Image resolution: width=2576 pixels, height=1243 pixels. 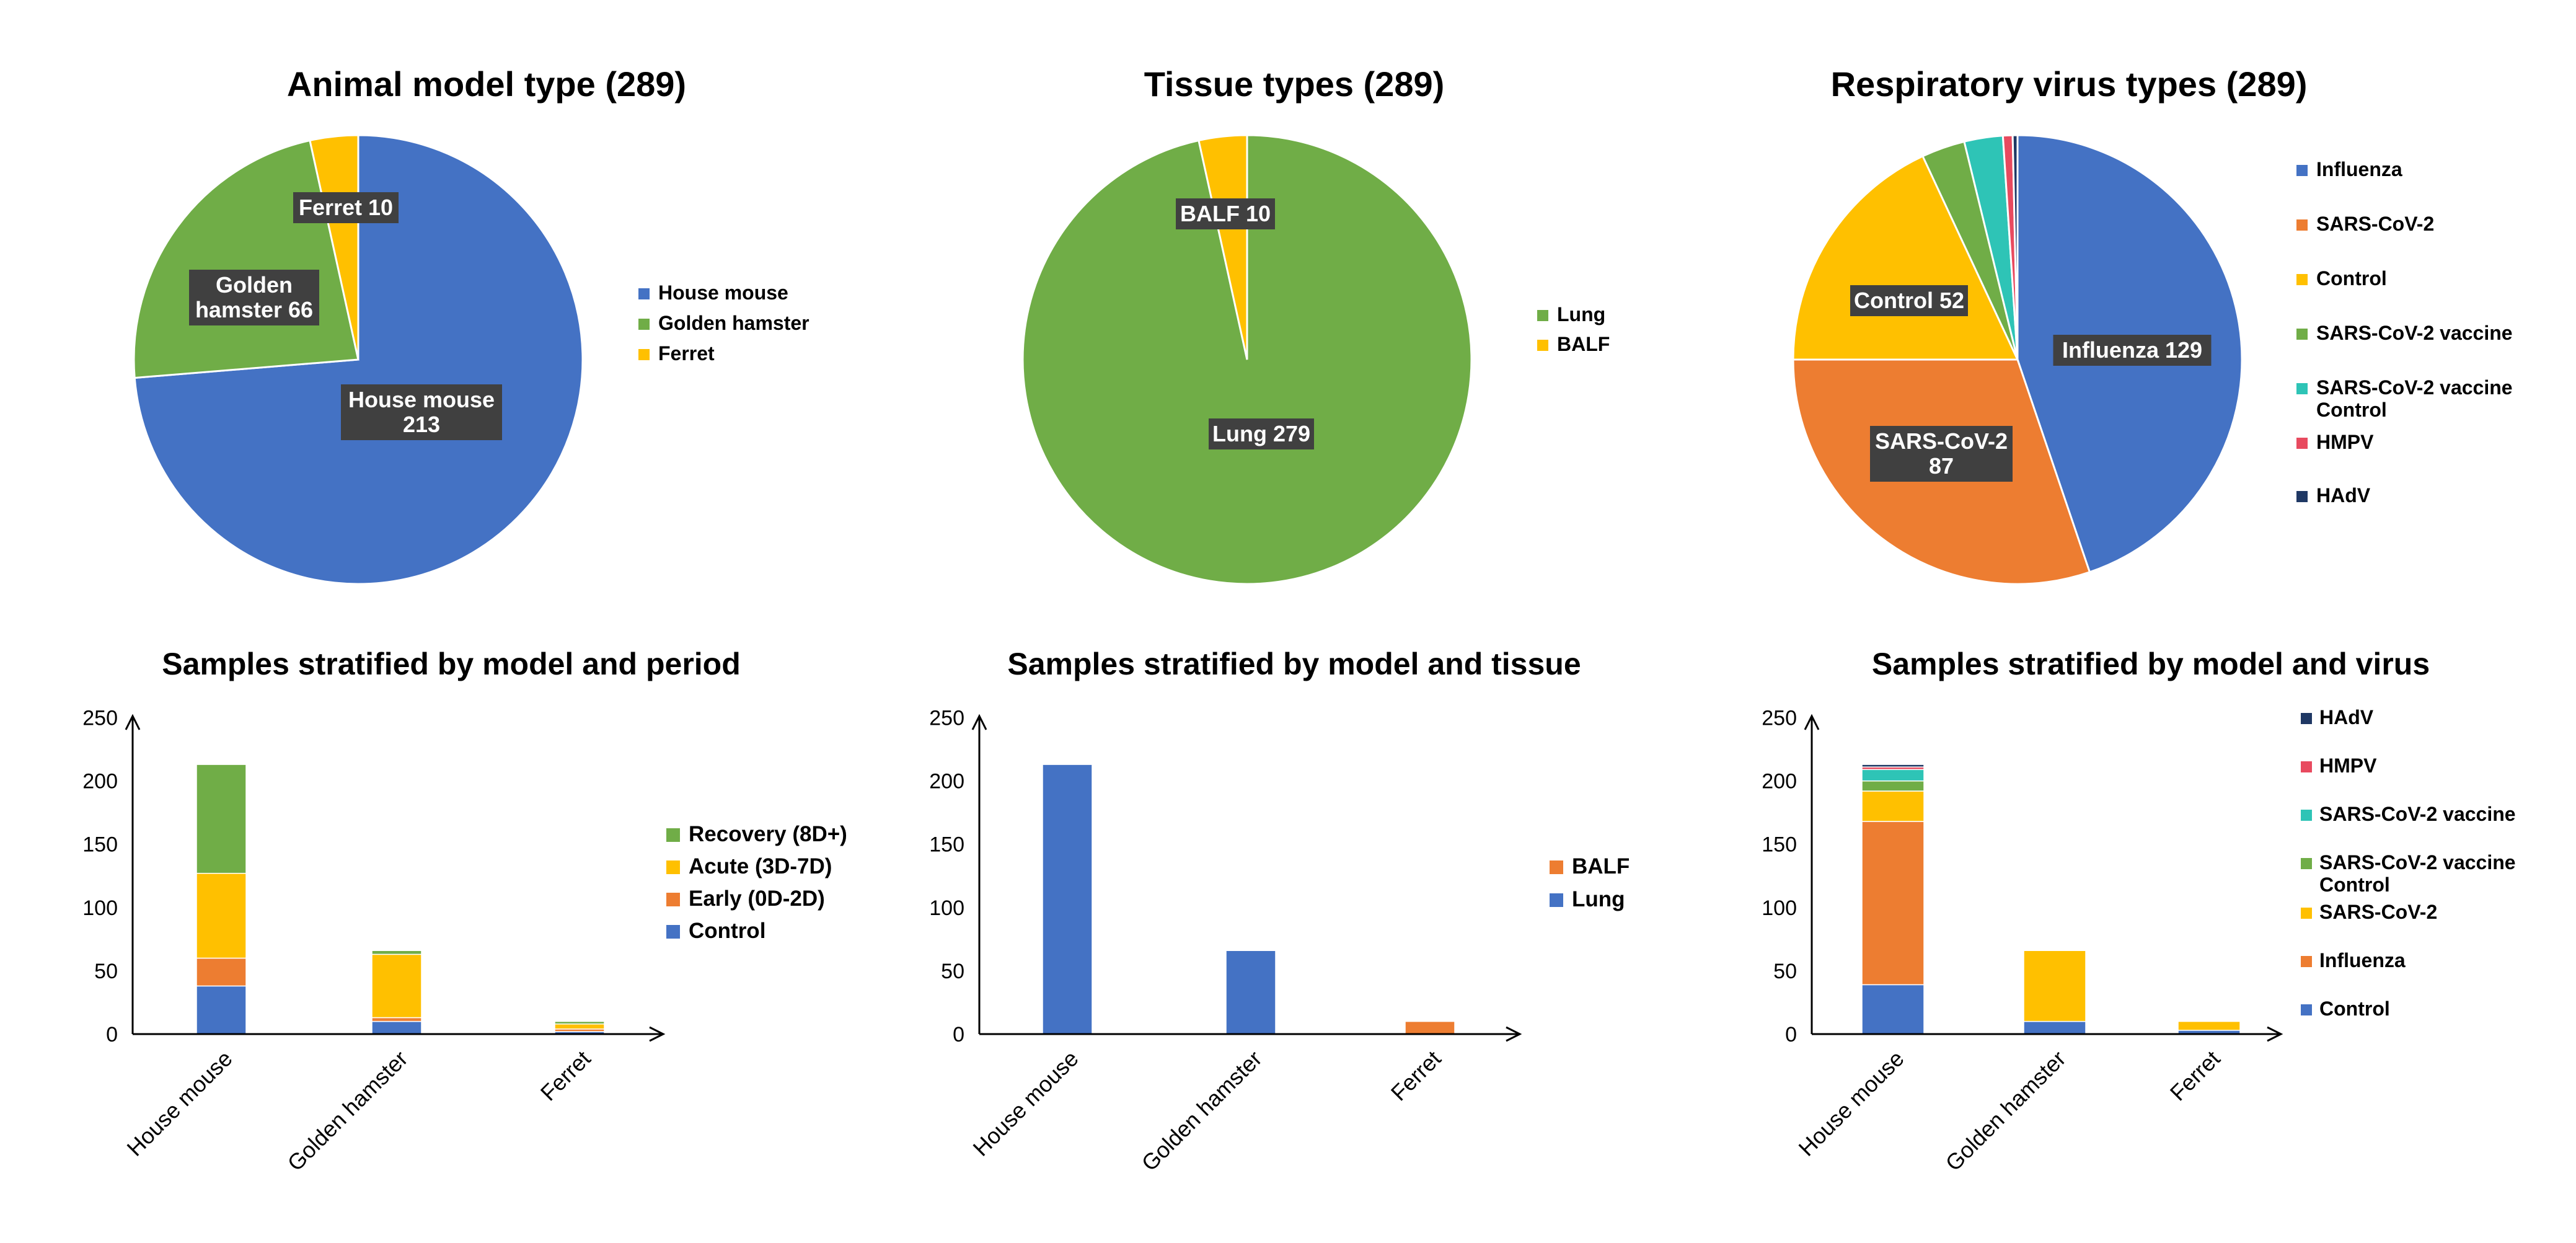 I want to click on data-label-text: Ferret 10, so click(x=346, y=207).